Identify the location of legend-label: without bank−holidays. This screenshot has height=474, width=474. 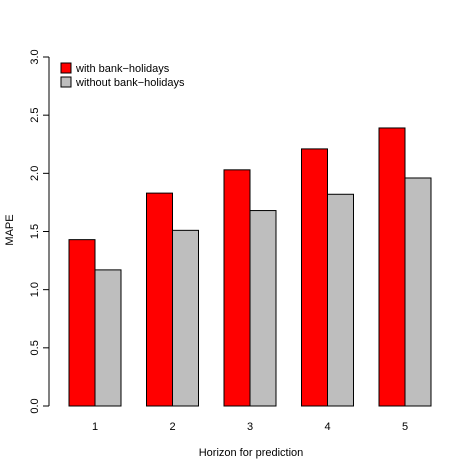
(130, 83).